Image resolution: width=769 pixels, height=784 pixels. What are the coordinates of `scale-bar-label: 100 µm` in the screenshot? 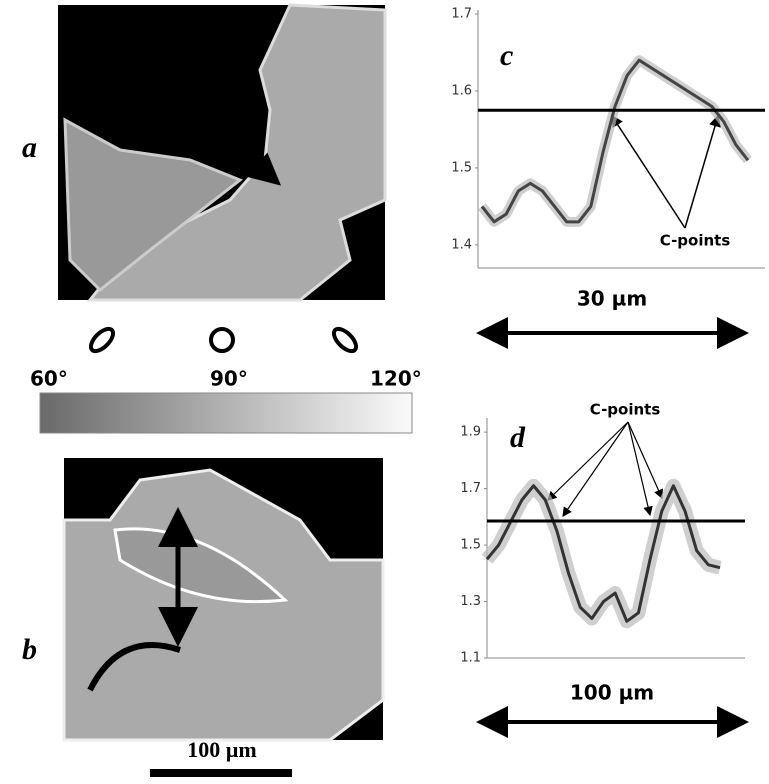 It's located at (222, 749).